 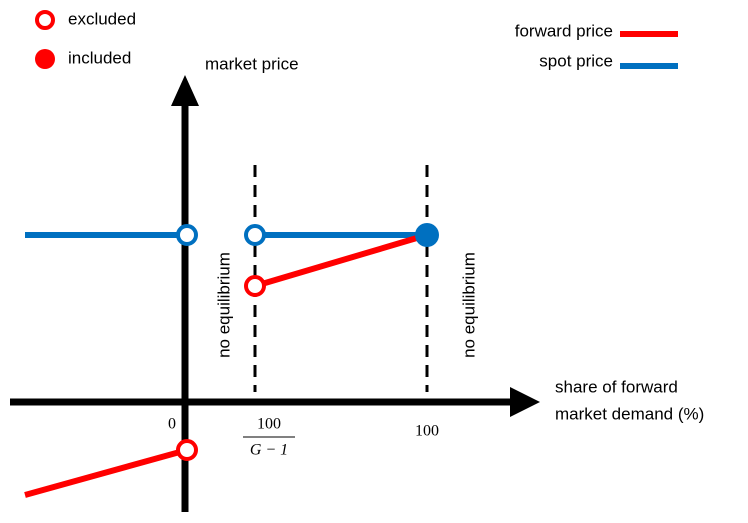 I want to click on x-axis-label: market demand (%), so click(x=629, y=413).